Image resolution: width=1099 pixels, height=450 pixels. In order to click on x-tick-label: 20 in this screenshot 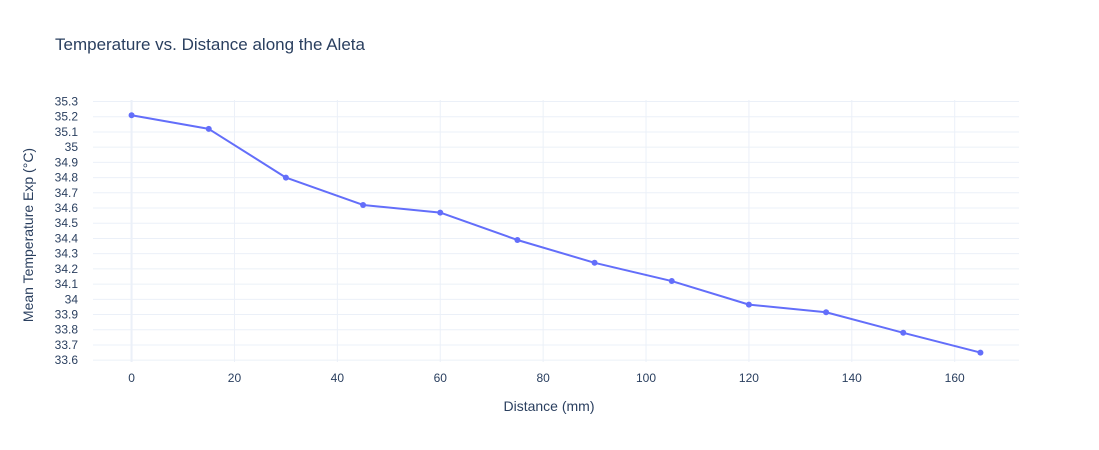, I will do `click(235, 378)`.